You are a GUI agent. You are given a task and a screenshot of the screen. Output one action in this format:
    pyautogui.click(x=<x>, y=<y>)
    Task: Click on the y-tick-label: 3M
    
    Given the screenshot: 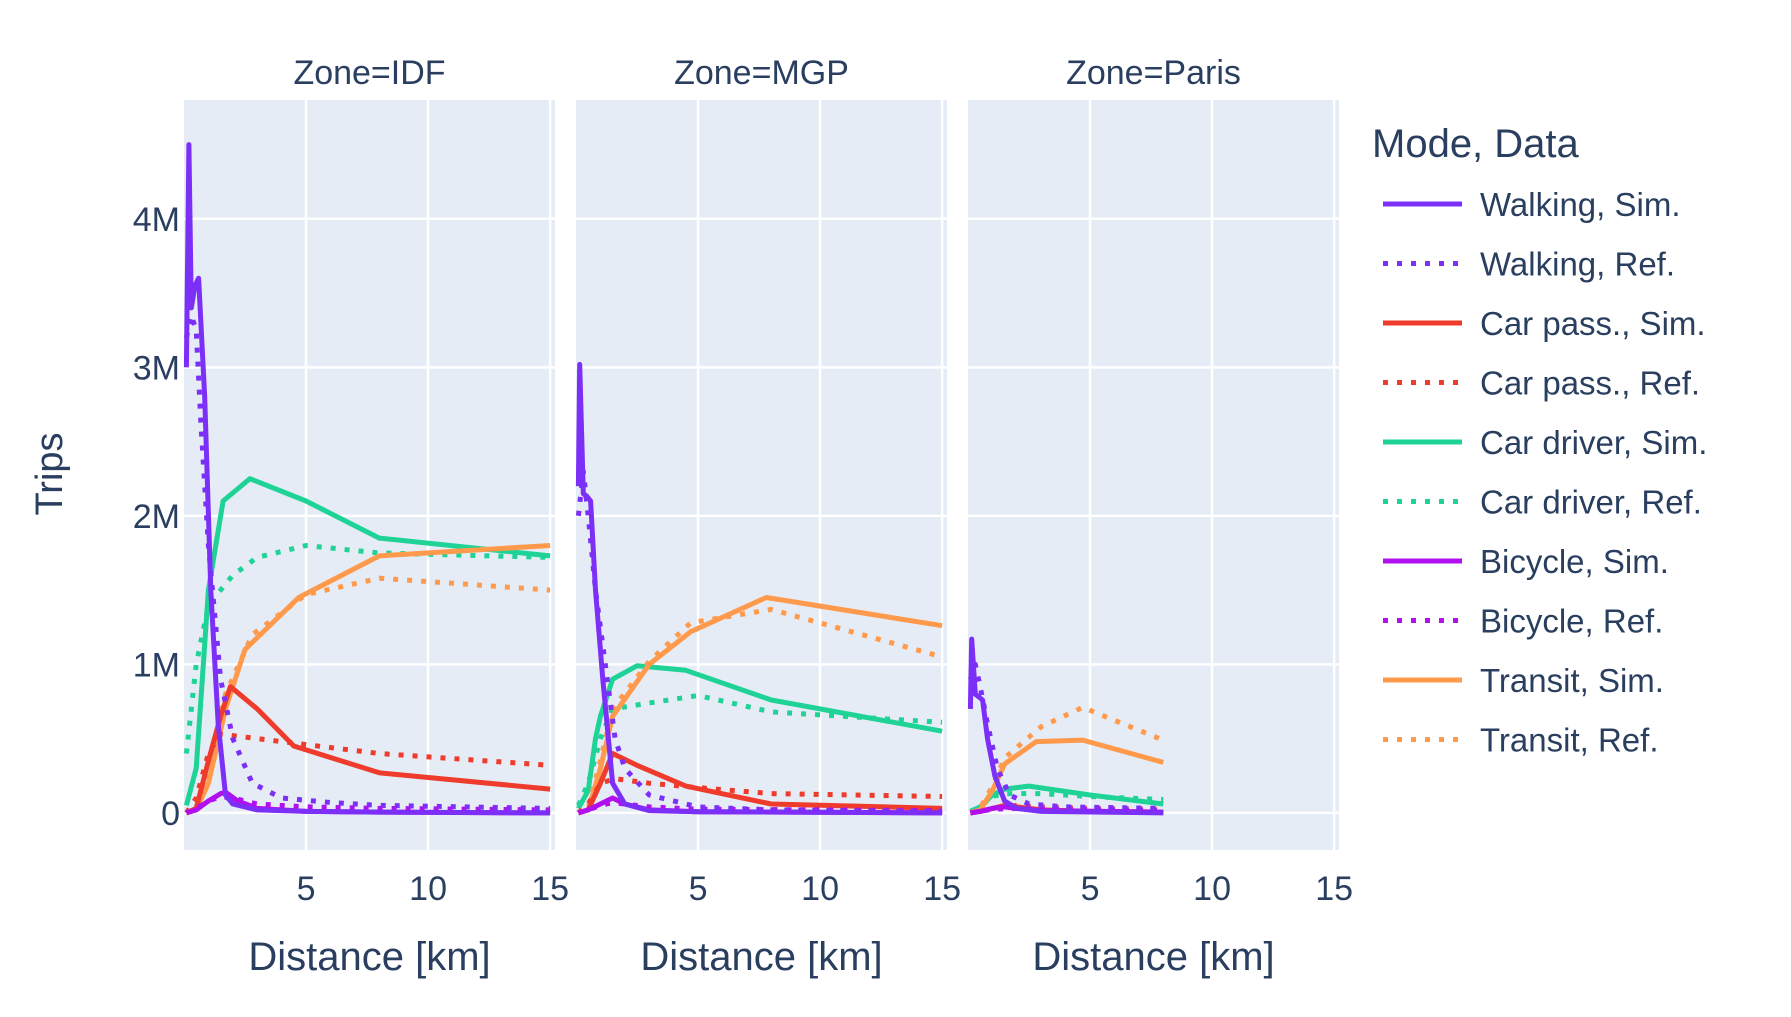 What is the action you would take?
    pyautogui.click(x=156, y=368)
    